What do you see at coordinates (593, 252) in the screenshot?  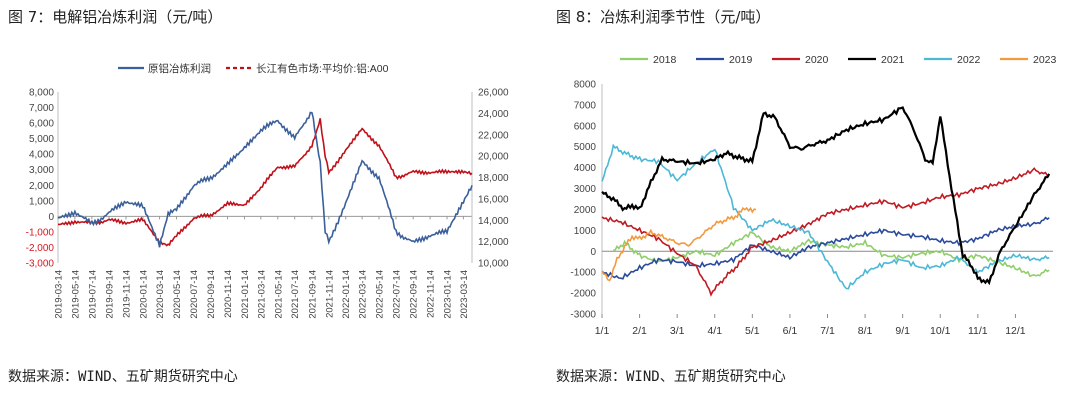 I see `y-tick-label: 0` at bounding box center [593, 252].